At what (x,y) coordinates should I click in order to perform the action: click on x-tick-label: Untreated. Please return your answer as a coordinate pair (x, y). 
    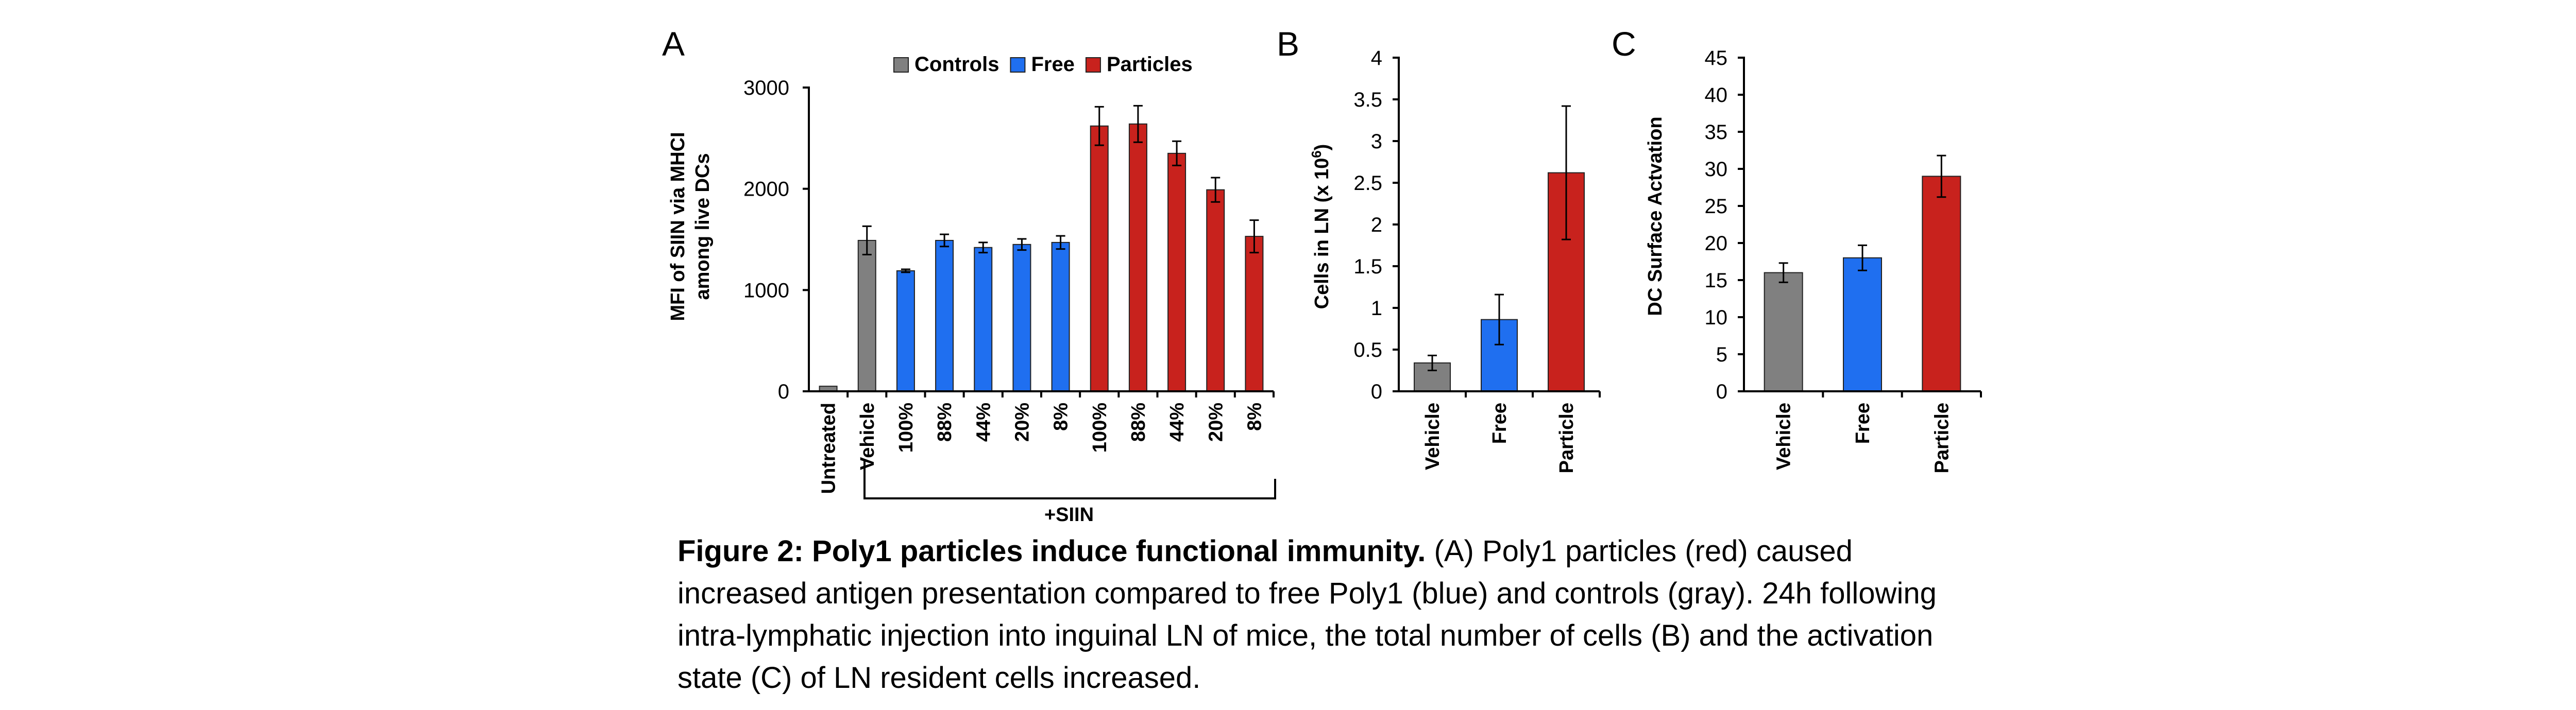
    Looking at the image, I should click on (829, 448).